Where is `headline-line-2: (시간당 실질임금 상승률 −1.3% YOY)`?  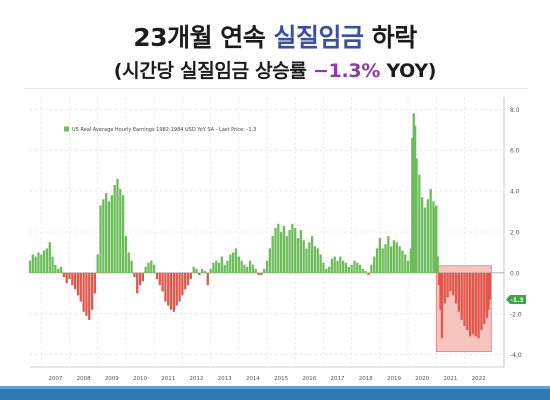
headline-line-2: (시간당 실질임금 상승률 −1.3% YOY) is located at coordinates (275, 69).